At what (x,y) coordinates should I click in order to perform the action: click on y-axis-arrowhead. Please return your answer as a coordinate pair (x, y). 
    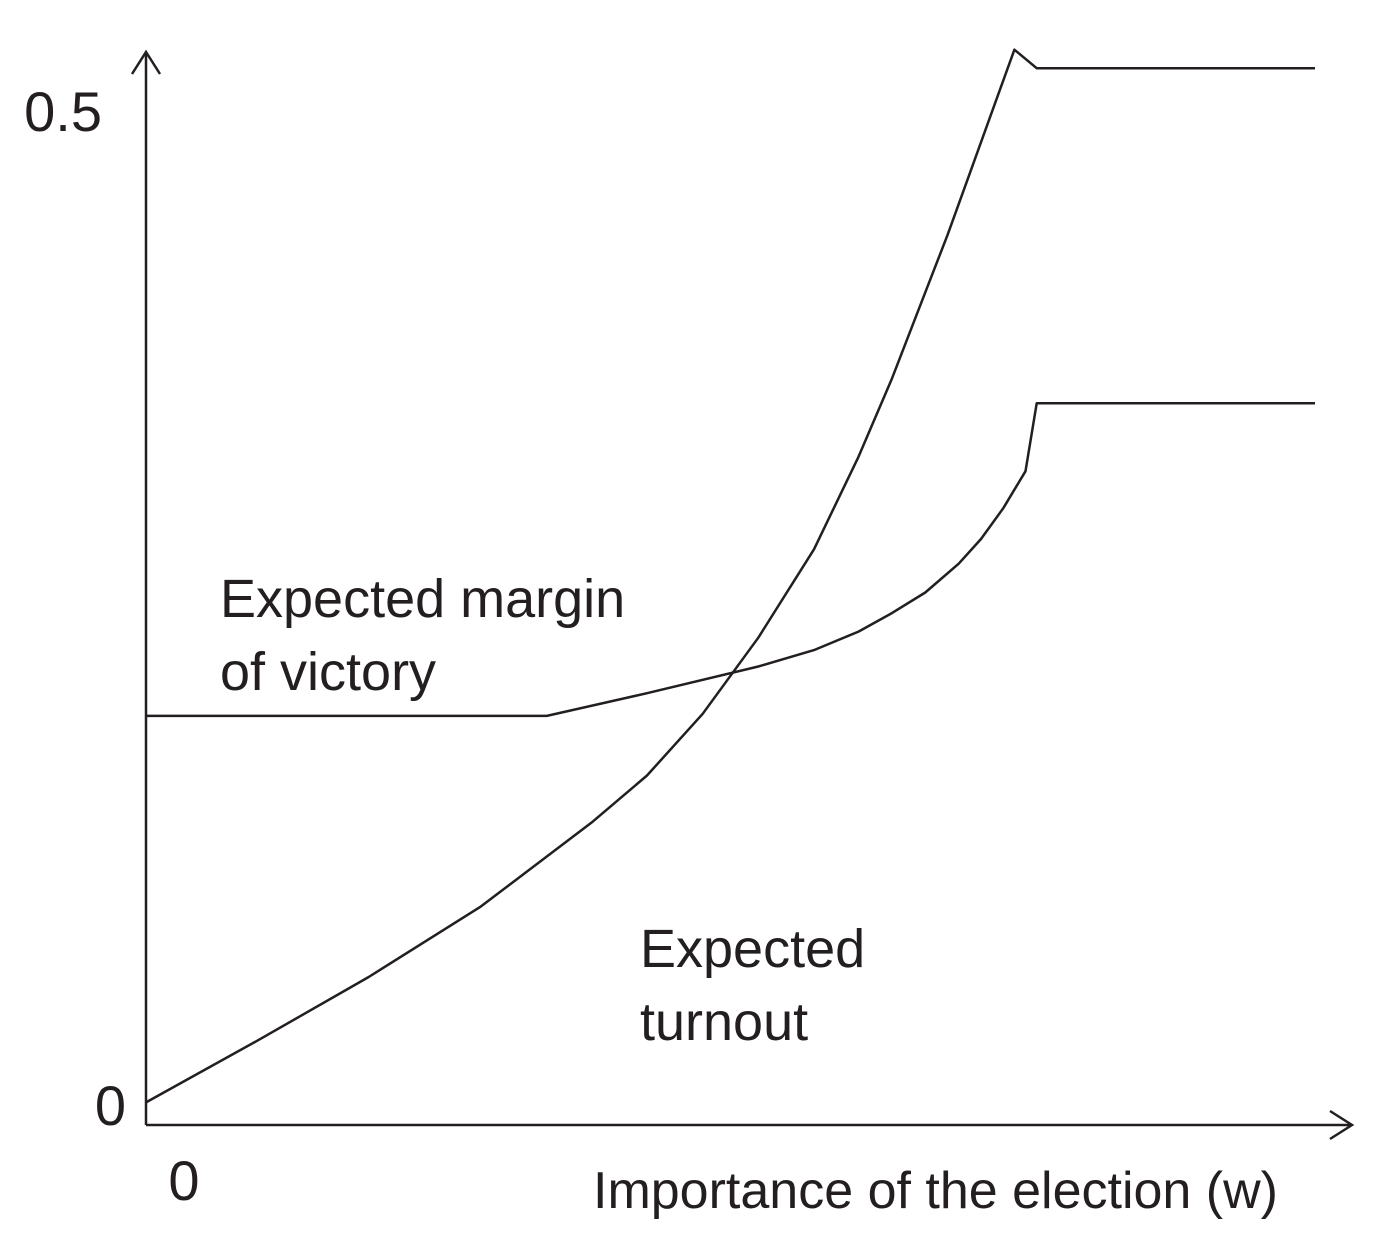
    Looking at the image, I should click on (146, 62).